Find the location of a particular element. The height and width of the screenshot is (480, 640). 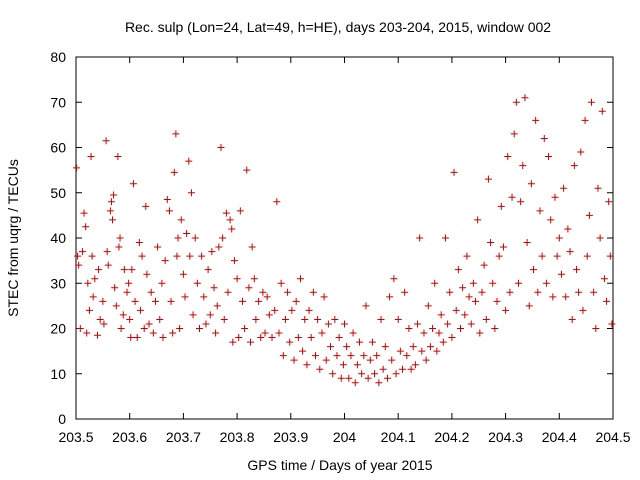

x-tick-label: 204.2 is located at coordinates (451, 437).